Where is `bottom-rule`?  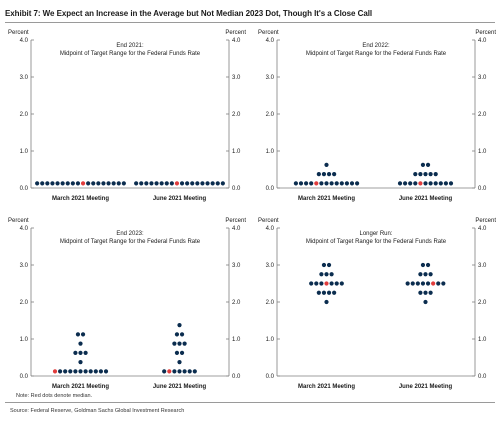 bottom-rule is located at coordinates (250, 402).